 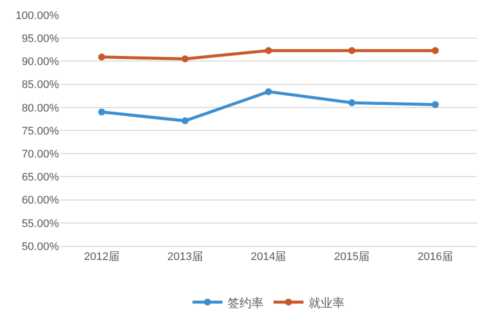 What do you see at coordinates (41, 131) in the screenshot?
I see `y-tick-label: 75.00%` at bounding box center [41, 131].